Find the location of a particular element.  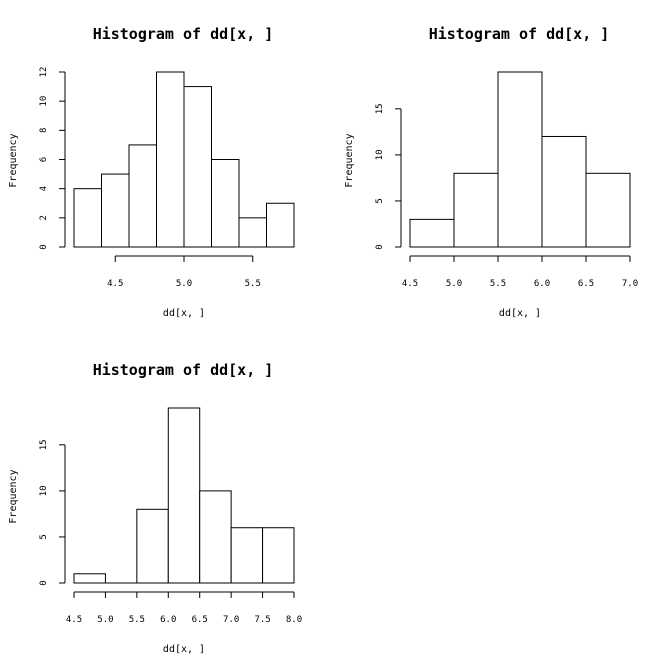

y-tick-label: 2 is located at coordinates (44, 217).